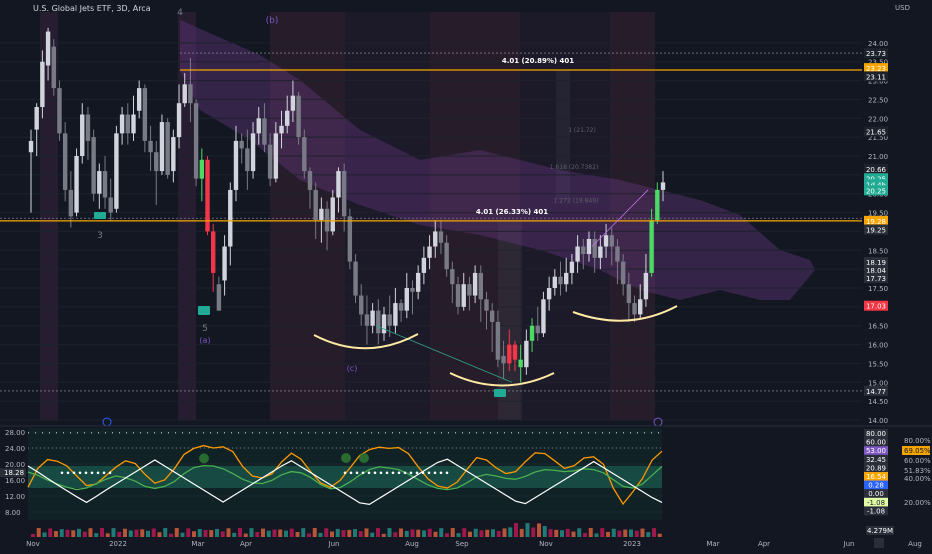 The image size is (932, 554). I want to click on wave-label-0: 4, so click(180, 13).